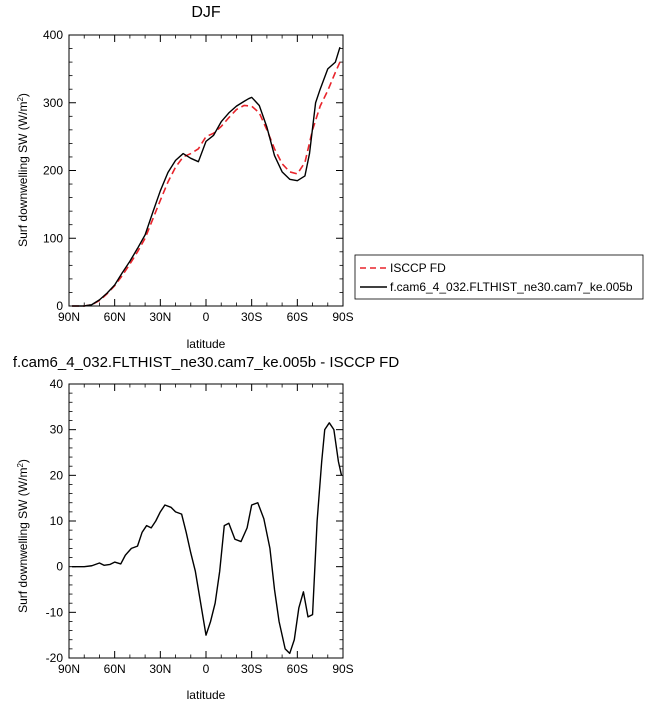 The image size is (649, 706). What do you see at coordinates (53, 35) in the screenshot?
I see `y-tick-label: 400` at bounding box center [53, 35].